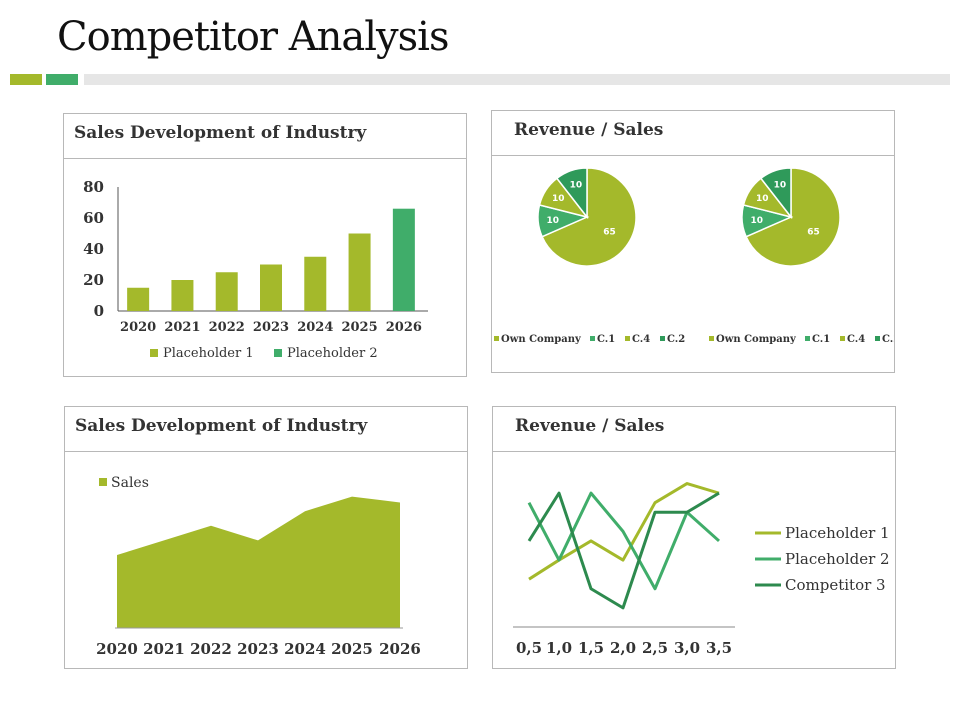 This screenshot has height=720, width=960. I want to click on x-tick-label: 1,5, so click(591, 648).